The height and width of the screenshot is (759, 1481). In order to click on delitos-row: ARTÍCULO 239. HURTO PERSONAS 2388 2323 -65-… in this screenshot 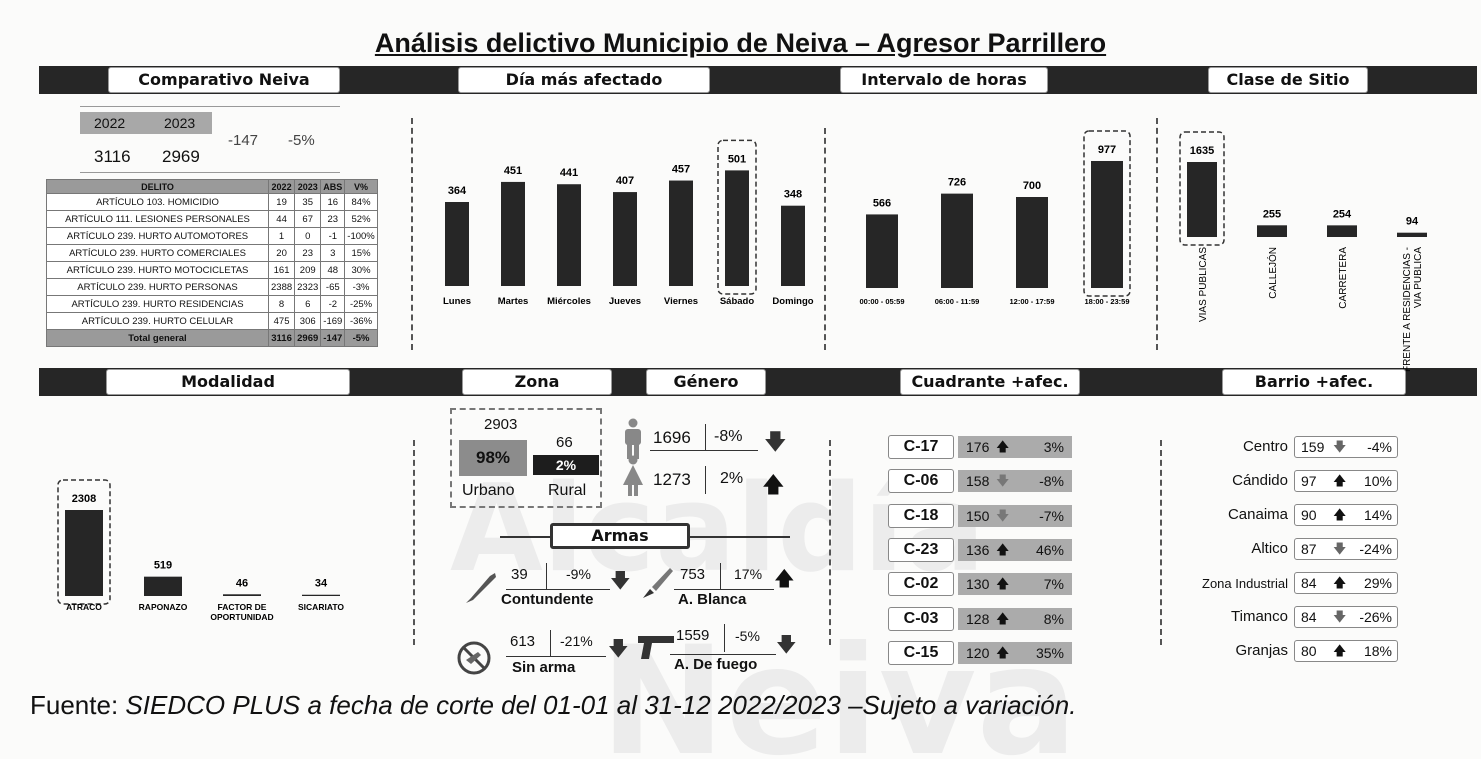, I will do `click(212, 287)`.